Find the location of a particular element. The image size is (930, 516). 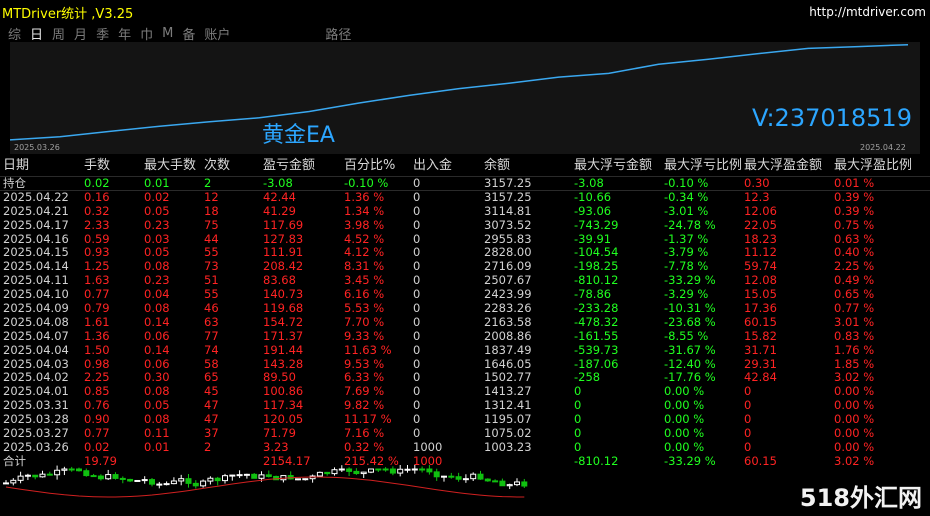

cell: 46 is located at coordinates (211, 308).